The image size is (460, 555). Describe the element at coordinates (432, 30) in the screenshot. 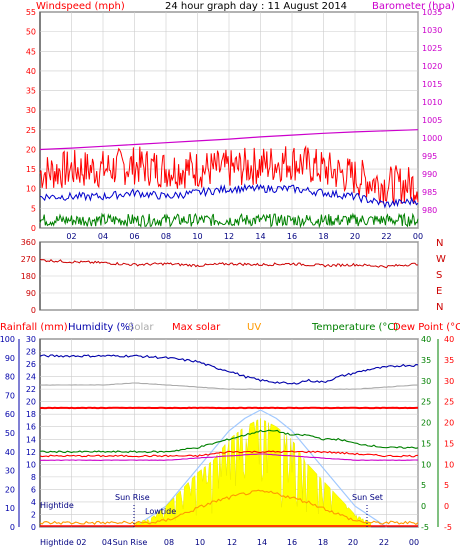

I see `baro-tick-label: 1030` at that location.